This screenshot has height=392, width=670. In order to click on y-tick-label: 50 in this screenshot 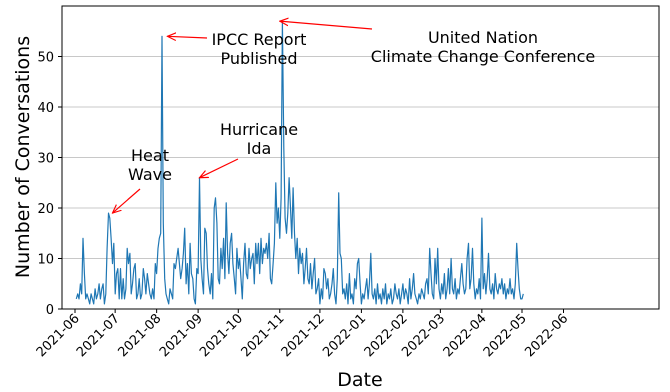, I will do `click(45, 58)`.